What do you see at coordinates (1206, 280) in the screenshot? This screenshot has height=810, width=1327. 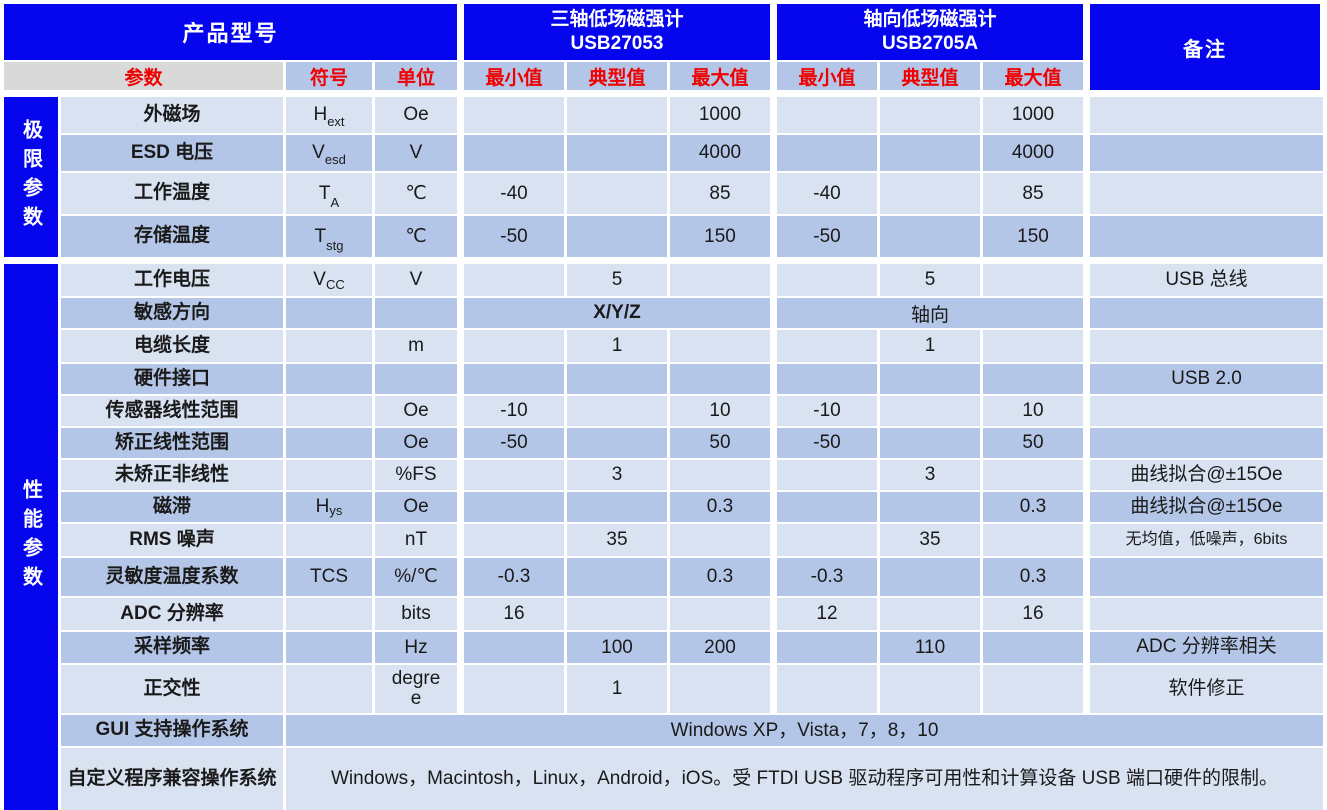 I see `remark-cell: USB 总线` at bounding box center [1206, 280].